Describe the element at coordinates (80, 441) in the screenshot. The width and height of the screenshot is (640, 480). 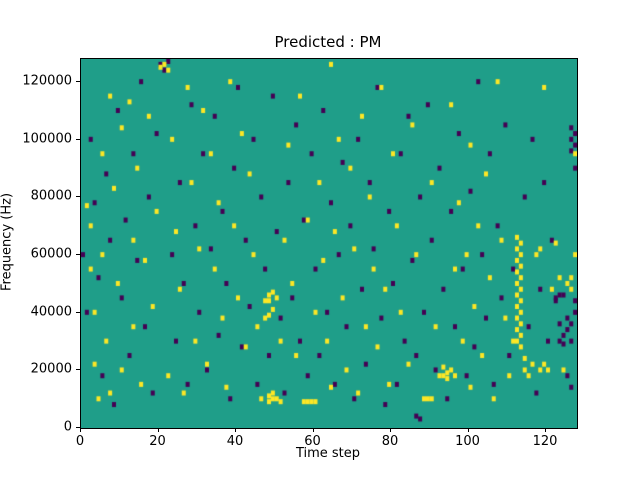
I see `x-tick-label: 0` at that location.